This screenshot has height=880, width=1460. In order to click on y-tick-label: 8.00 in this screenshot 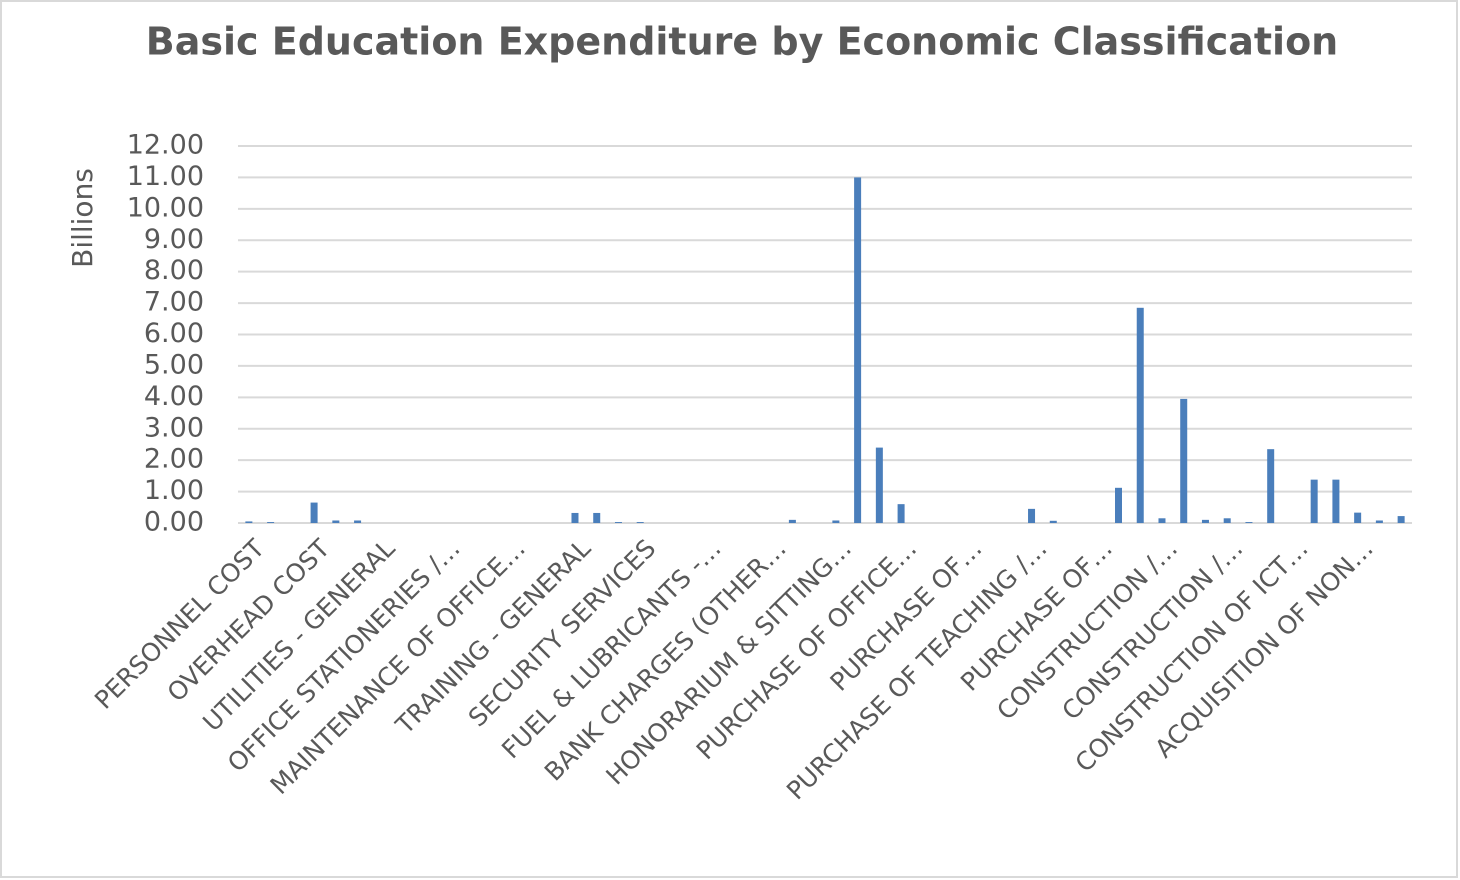, I will do `click(174, 270)`.